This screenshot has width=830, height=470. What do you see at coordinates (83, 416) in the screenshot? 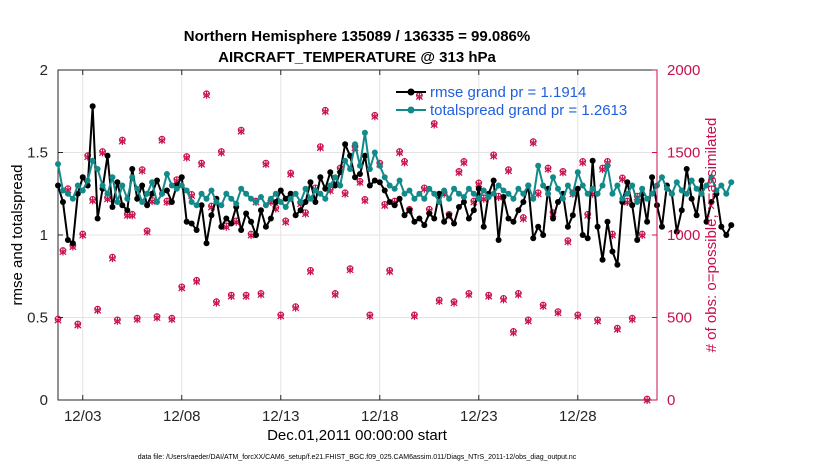
I see `x-tick-label: 12/03` at bounding box center [83, 416].